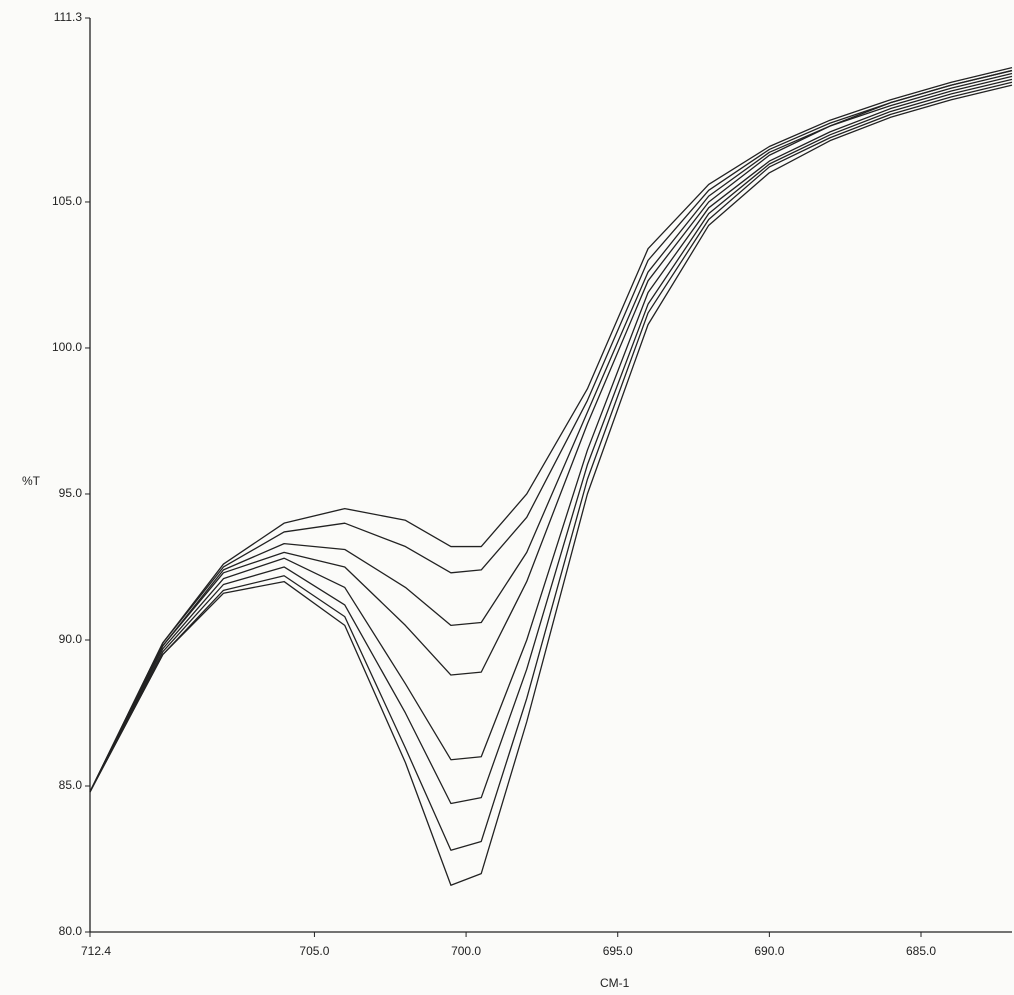 The height and width of the screenshot is (995, 1014). I want to click on x-tick-label: 695.0, so click(618, 951).